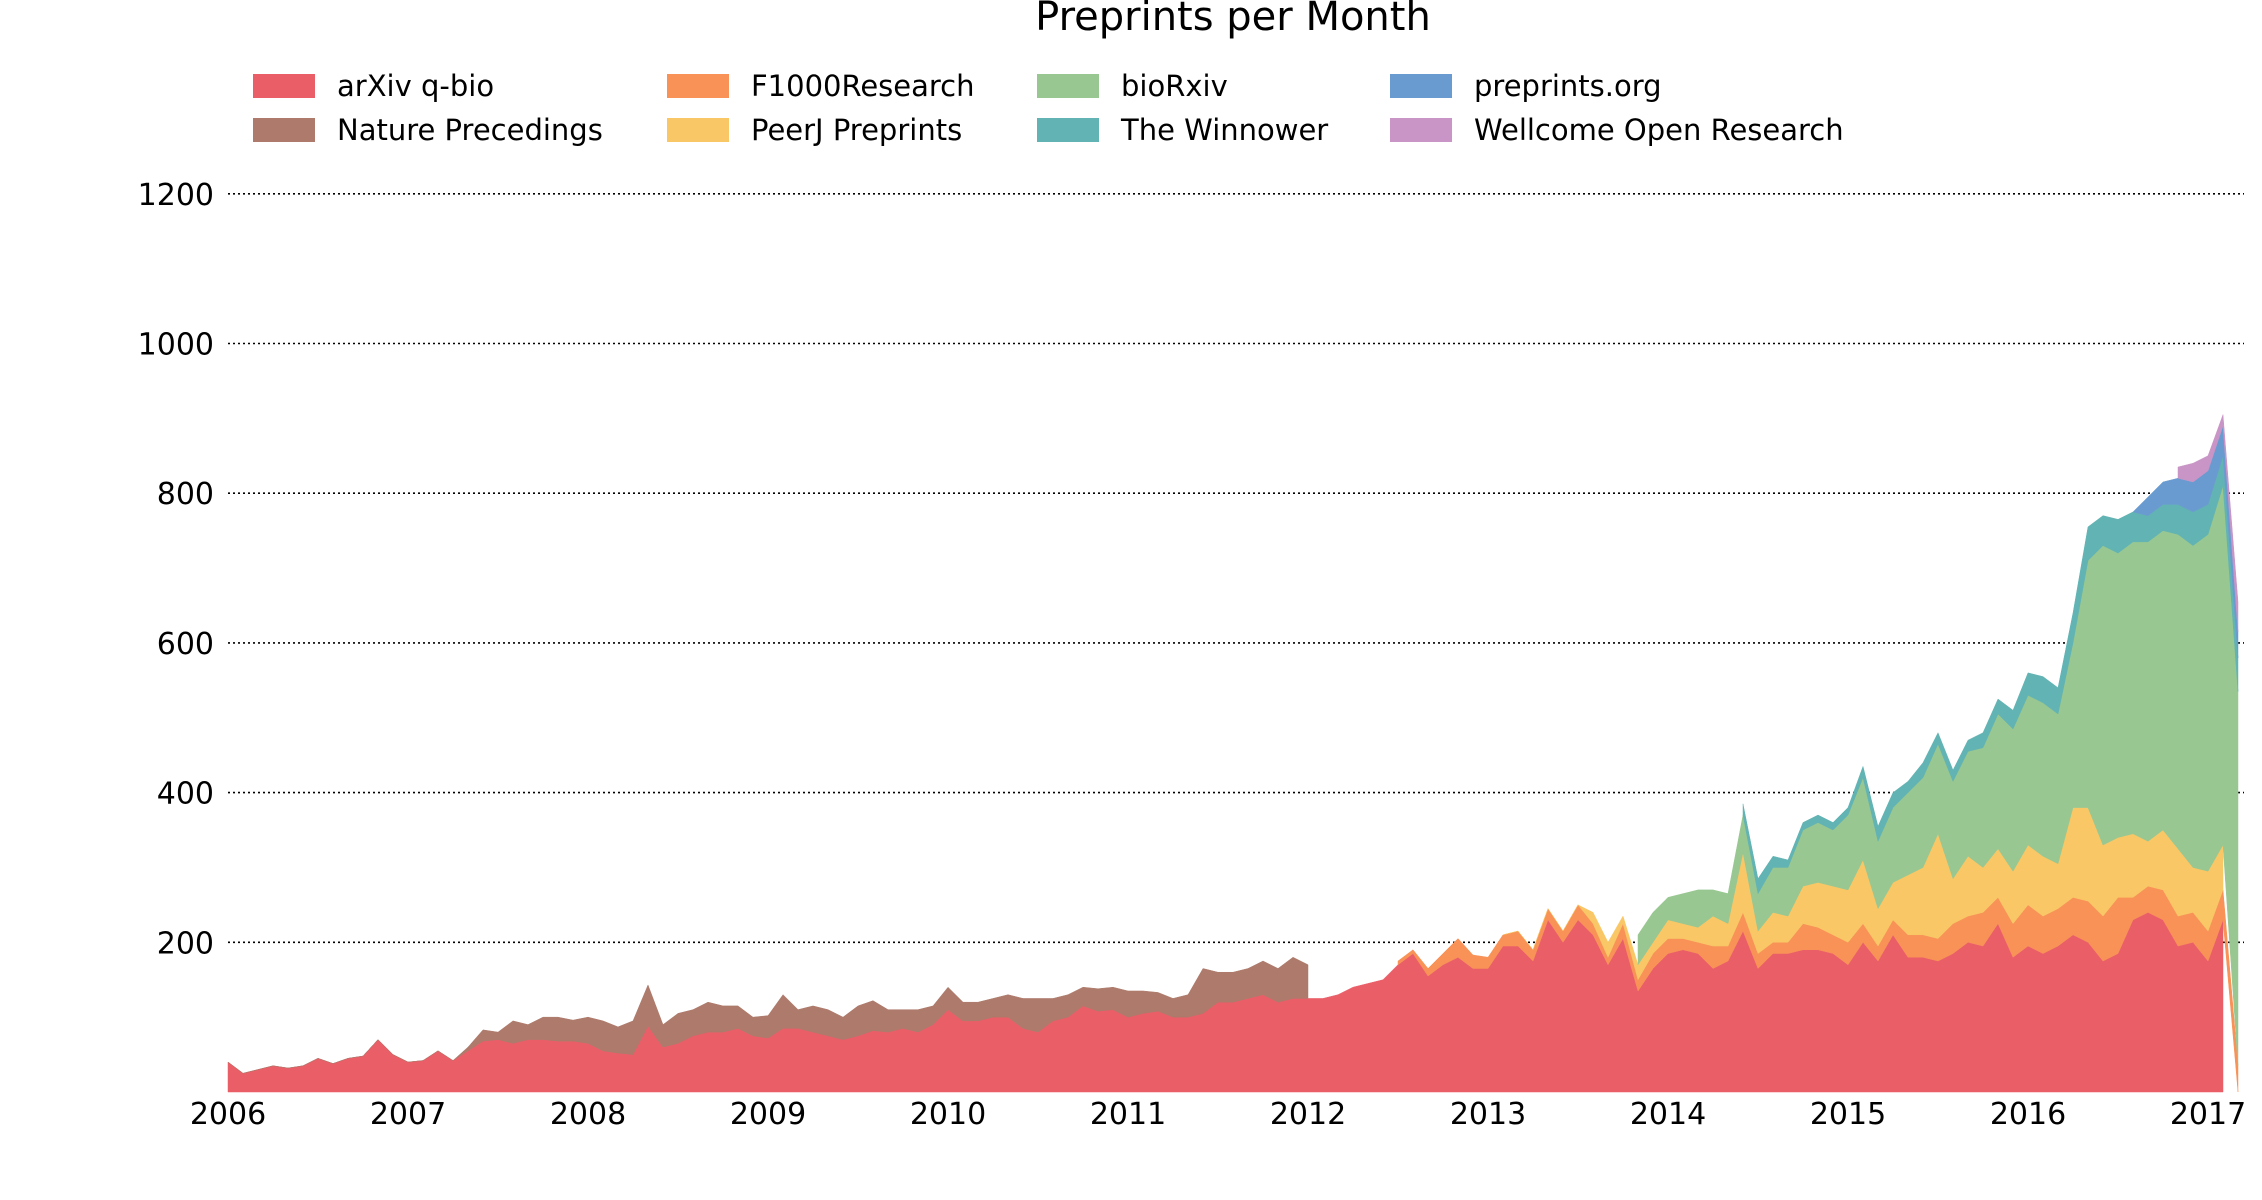 This screenshot has height=1200, width=2262. I want to click on legend-swatch-wellcome-open-research, so click(1421, 130).